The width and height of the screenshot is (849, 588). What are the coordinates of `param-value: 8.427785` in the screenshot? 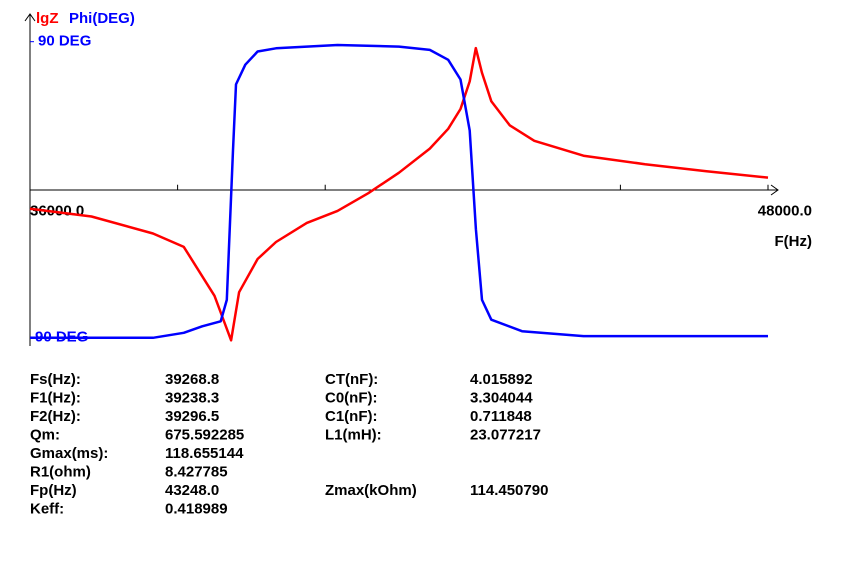 It's located at (196, 471).